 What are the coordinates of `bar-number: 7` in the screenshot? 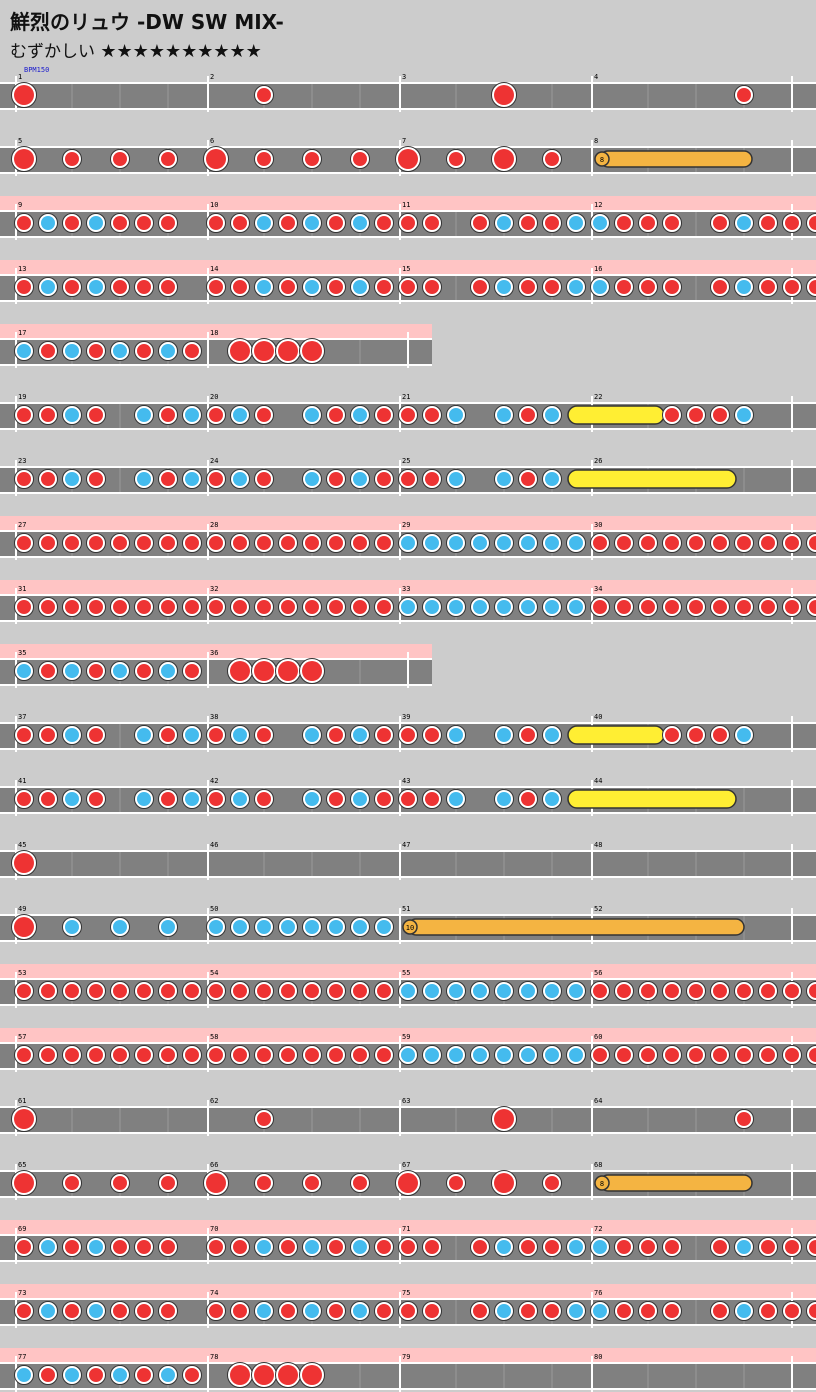 It's located at (404, 141).